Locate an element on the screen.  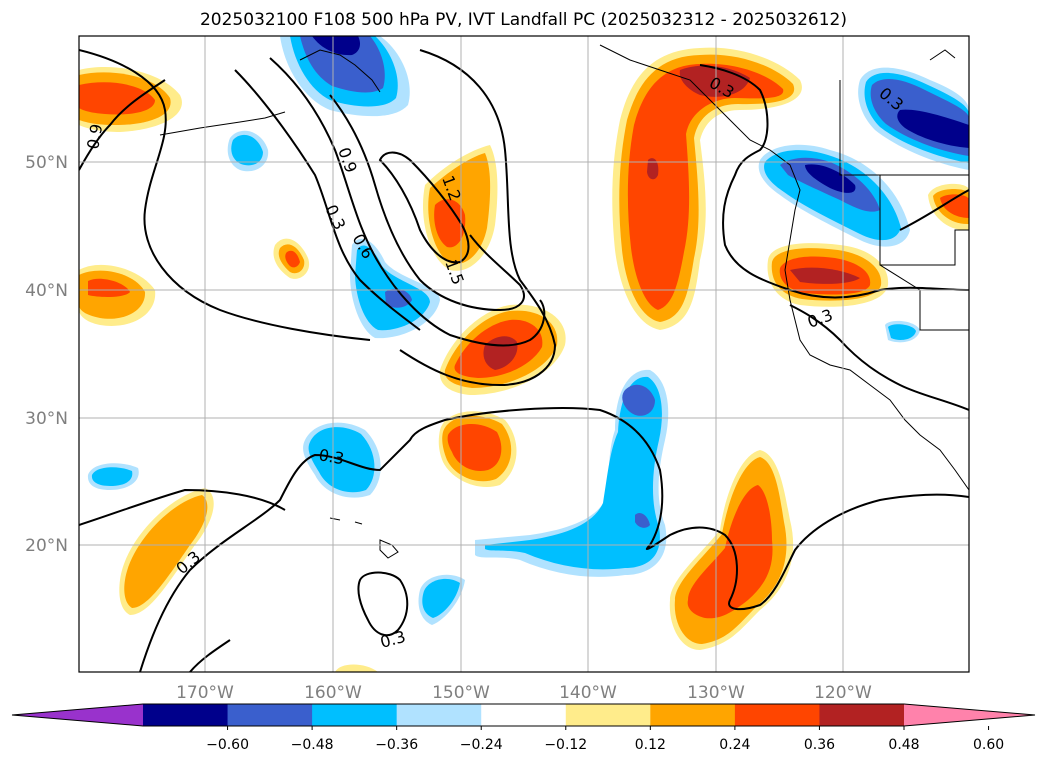
colorbar-tick-label: −0.48 is located at coordinates (312, 745).